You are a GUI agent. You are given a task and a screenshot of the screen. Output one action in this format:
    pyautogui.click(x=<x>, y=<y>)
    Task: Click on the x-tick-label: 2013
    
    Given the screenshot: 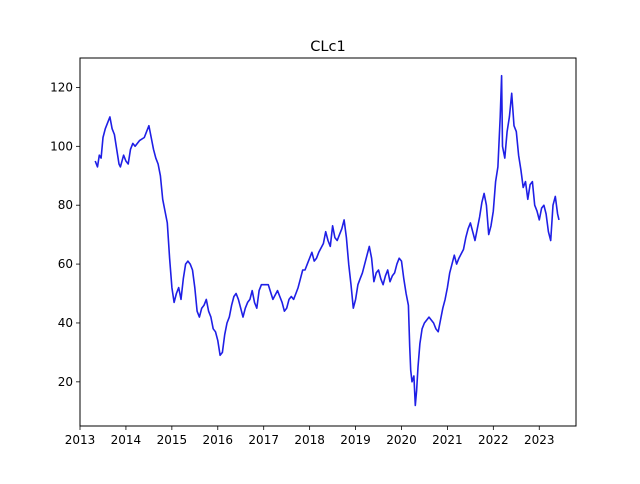 What is the action you would take?
    pyautogui.click(x=80, y=440)
    